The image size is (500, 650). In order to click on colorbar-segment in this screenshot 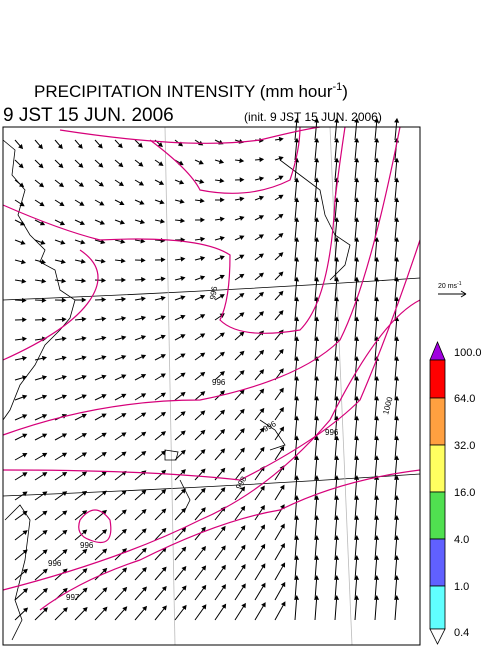, I will do `click(437, 607)`.